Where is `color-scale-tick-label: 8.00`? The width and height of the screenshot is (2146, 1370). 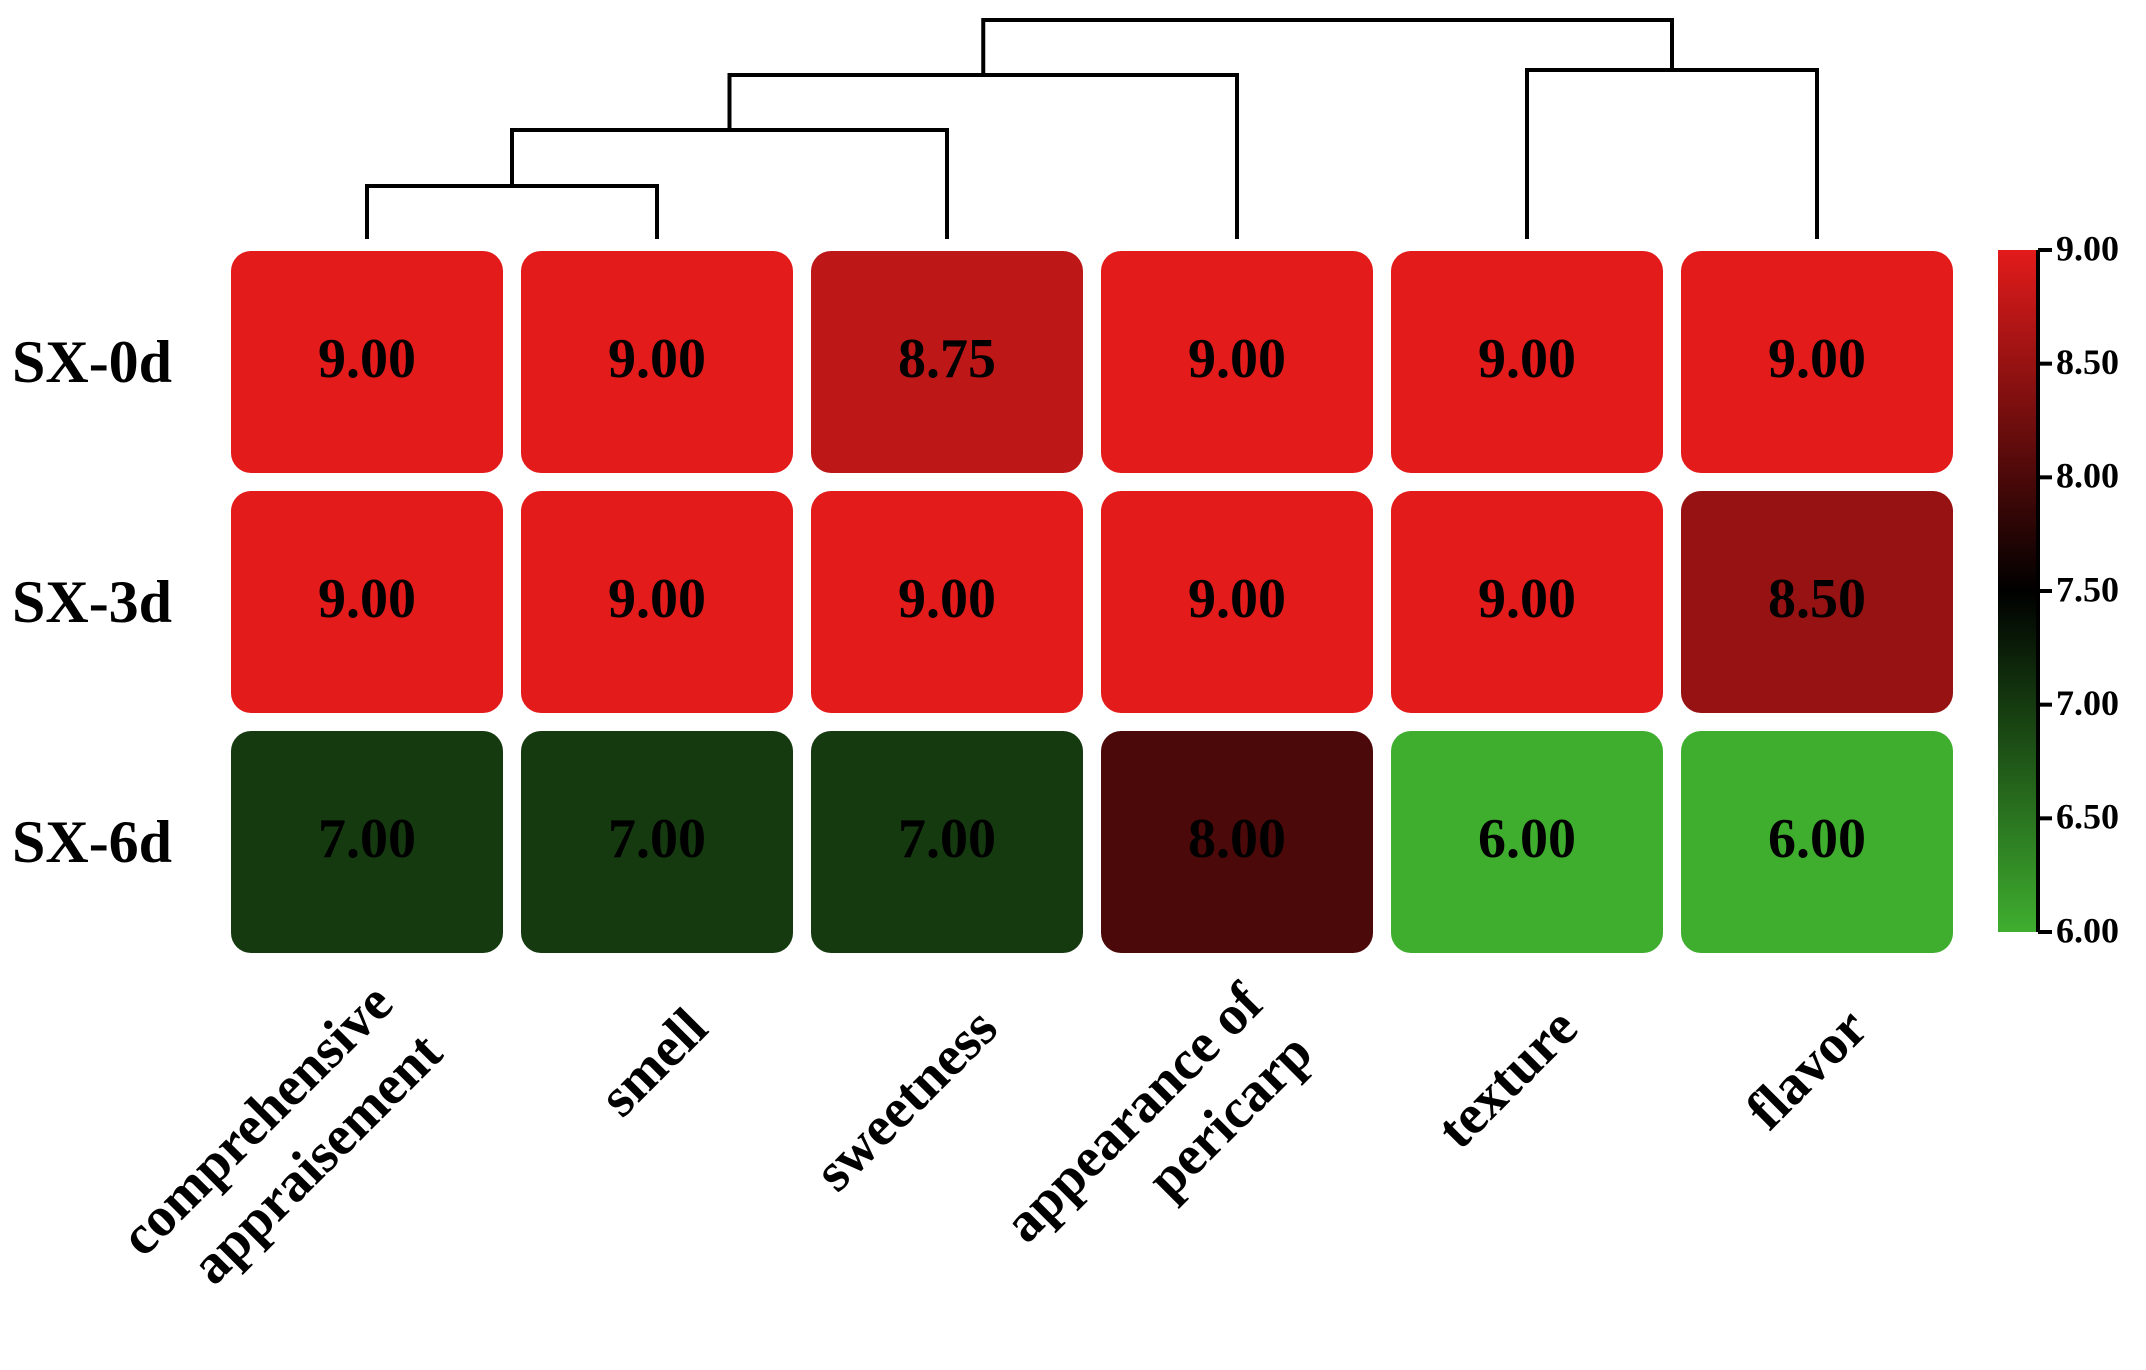 color-scale-tick-label: 8.00 is located at coordinates (2087, 476).